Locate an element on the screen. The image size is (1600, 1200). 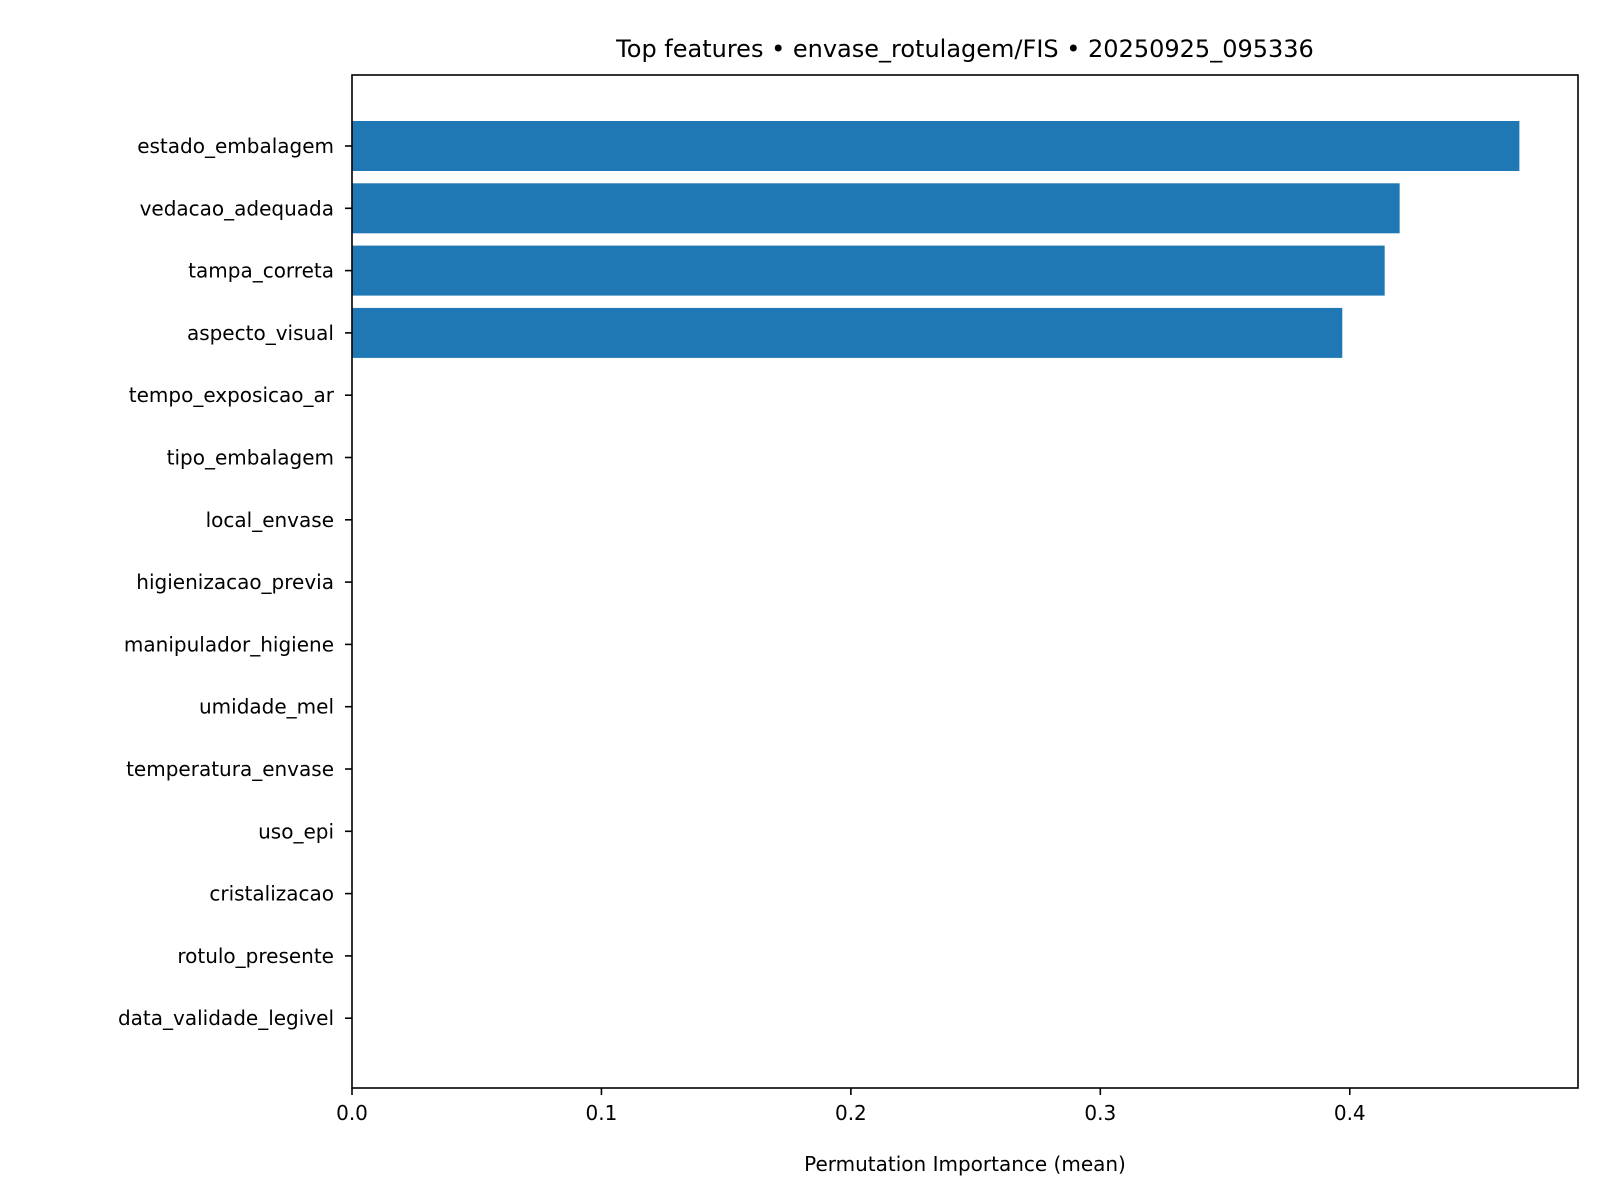
y-tick-label: tipo_embalagem is located at coordinates (250, 458).